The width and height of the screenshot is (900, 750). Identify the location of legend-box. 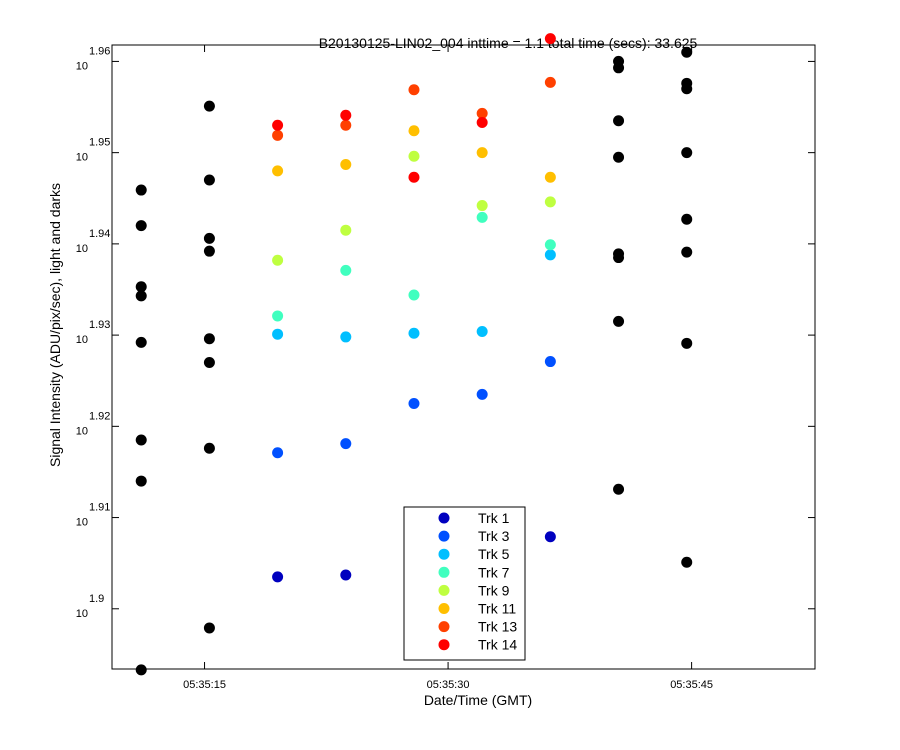
(464, 583).